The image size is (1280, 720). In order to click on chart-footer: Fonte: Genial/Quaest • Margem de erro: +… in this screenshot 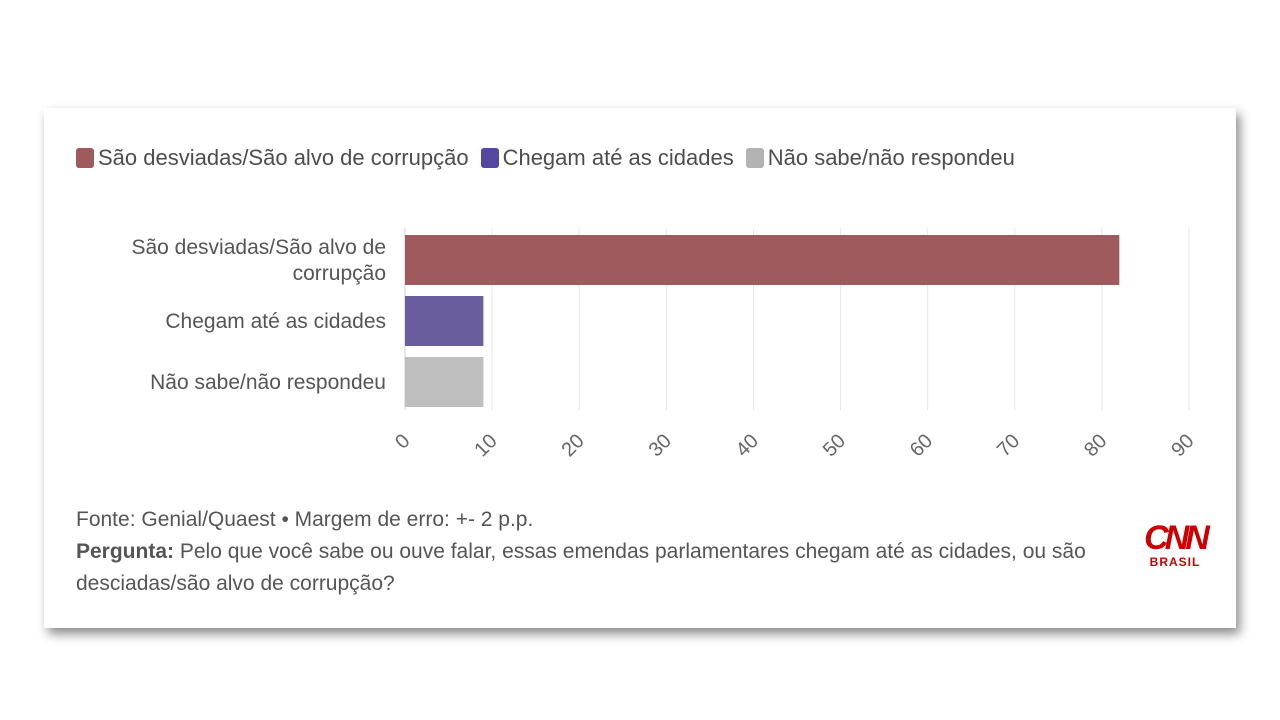, I will do `click(601, 552)`.